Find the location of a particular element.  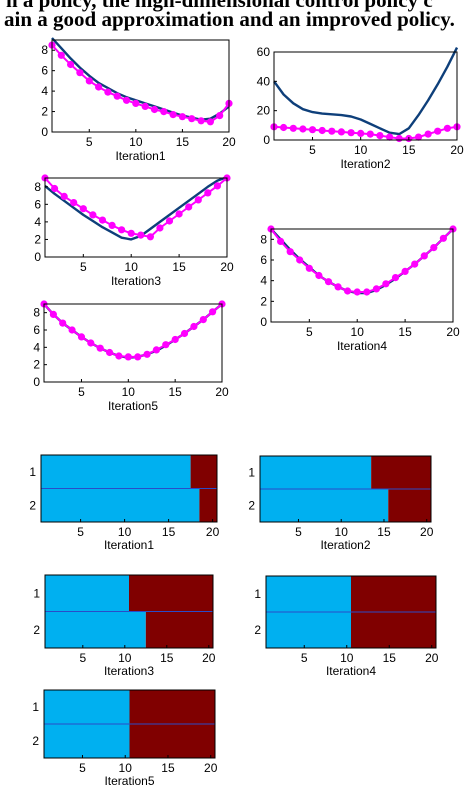

sample-line is located at coordinates (140, 83).